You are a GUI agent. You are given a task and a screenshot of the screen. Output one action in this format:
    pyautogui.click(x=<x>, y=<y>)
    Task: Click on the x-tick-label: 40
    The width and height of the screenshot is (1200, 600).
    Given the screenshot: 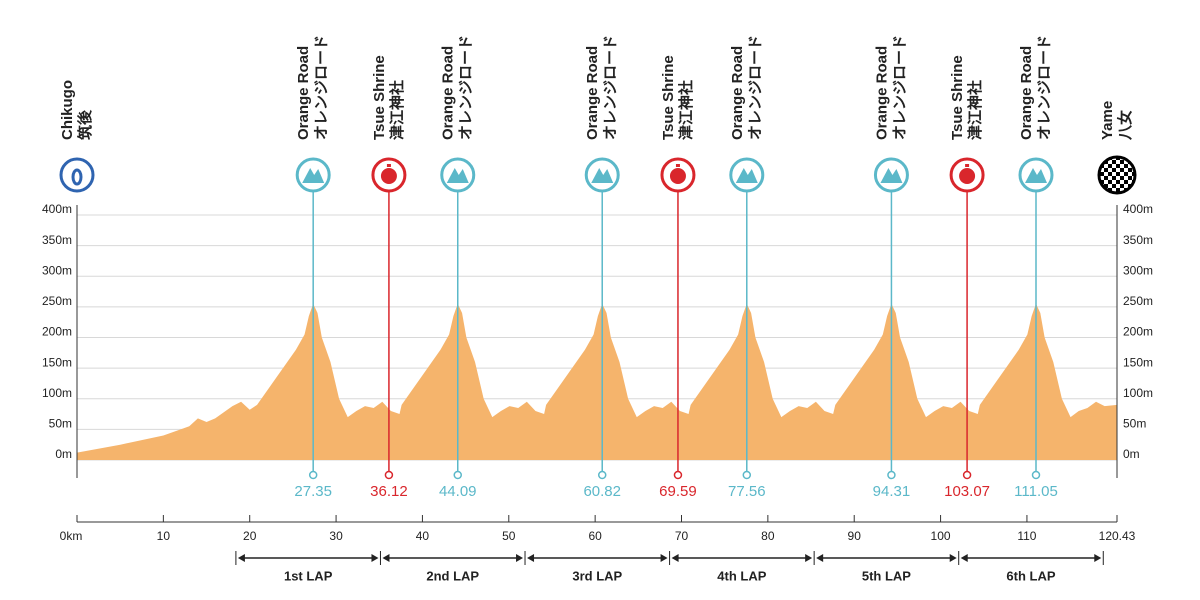 What is the action you would take?
    pyautogui.click(x=423, y=536)
    